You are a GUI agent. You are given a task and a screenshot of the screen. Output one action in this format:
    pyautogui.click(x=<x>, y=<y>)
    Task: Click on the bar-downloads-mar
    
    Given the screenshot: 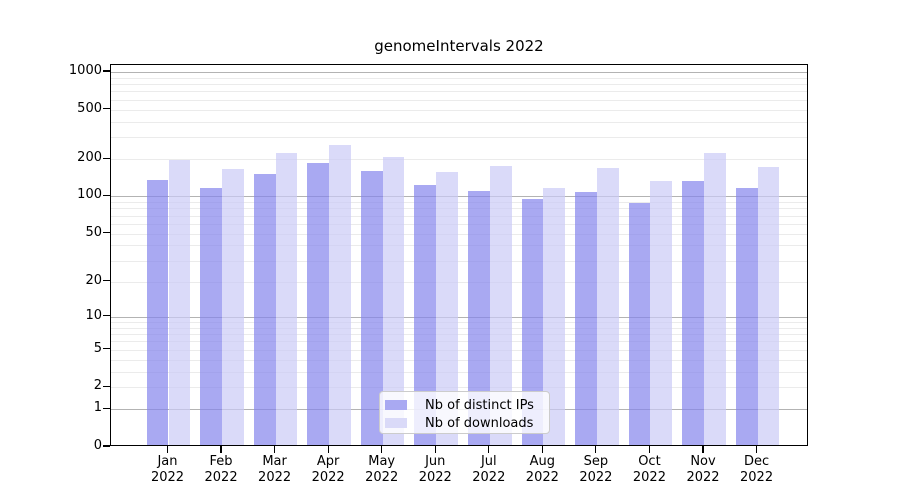 What is the action you would take?
    pyautogui.click(x=286, y=298)
    